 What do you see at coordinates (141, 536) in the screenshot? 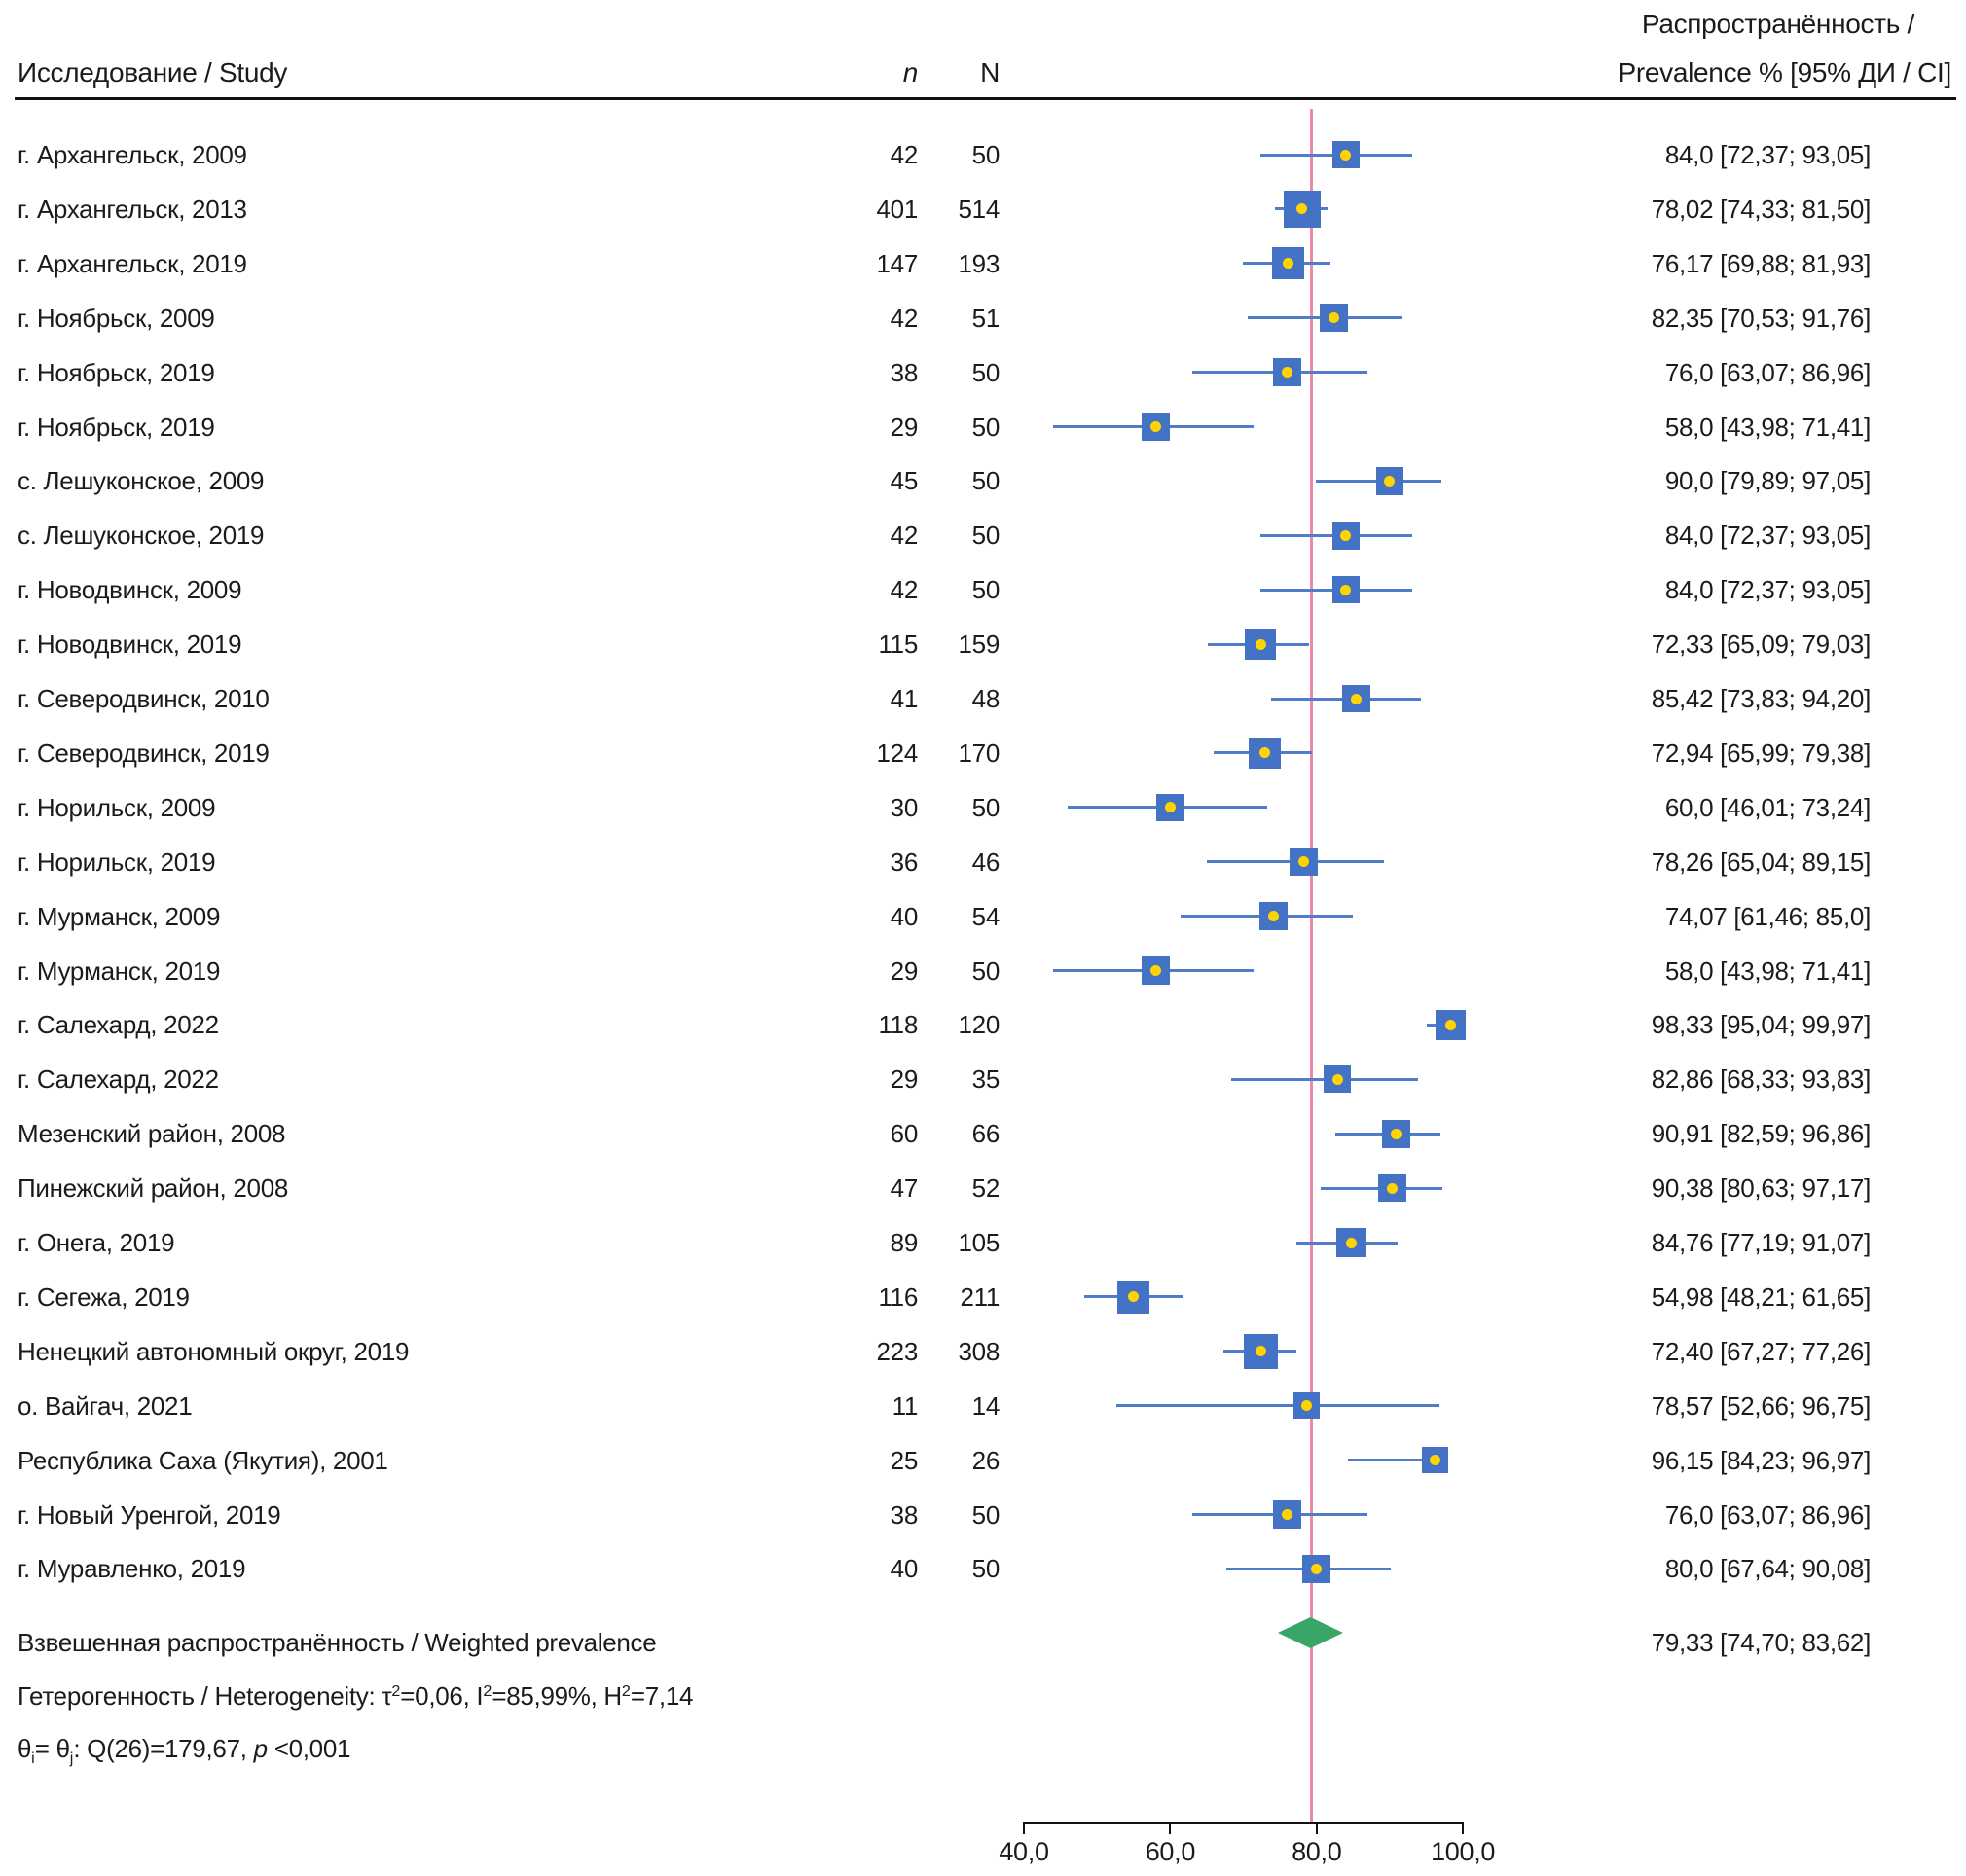
I see `study-label: с. Лешуконское, 2019` at bounding box center [141, 536].